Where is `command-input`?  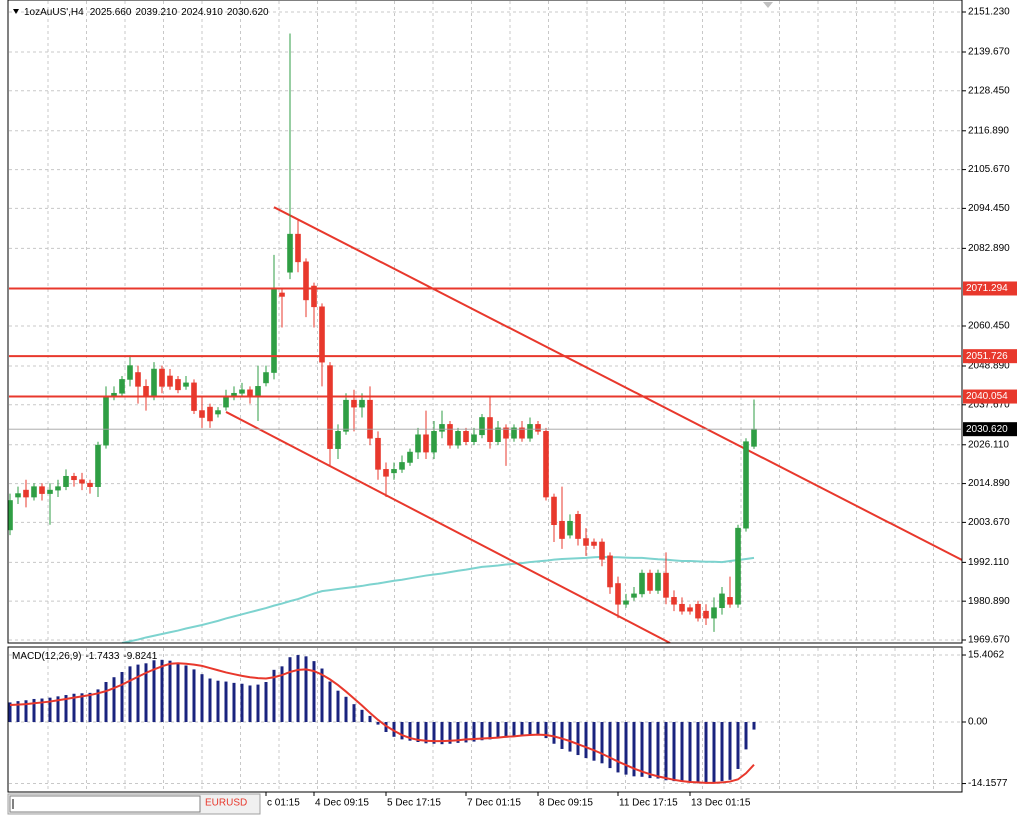
command-input is located at coordinates (105, 804).